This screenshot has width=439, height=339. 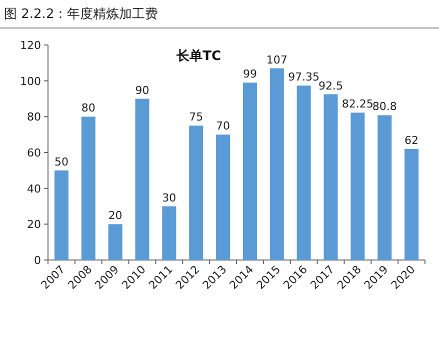 I want to click on data-label: 90, so click(x=142, y=90).